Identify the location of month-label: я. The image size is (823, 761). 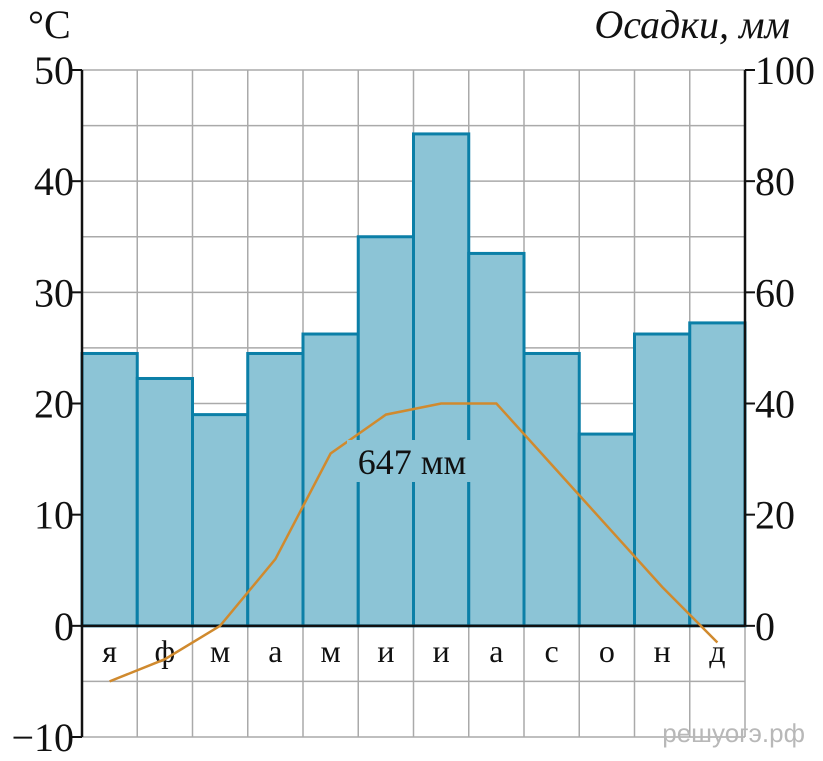
(109, 651).